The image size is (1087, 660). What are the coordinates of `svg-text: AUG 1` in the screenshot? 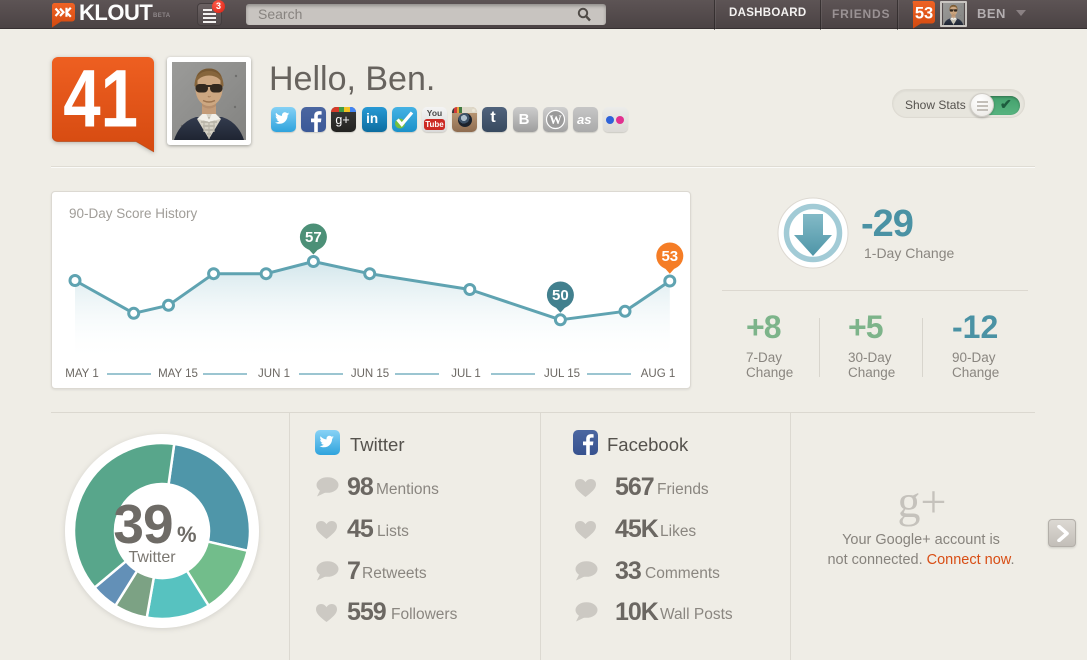 It's located at (658, 374).